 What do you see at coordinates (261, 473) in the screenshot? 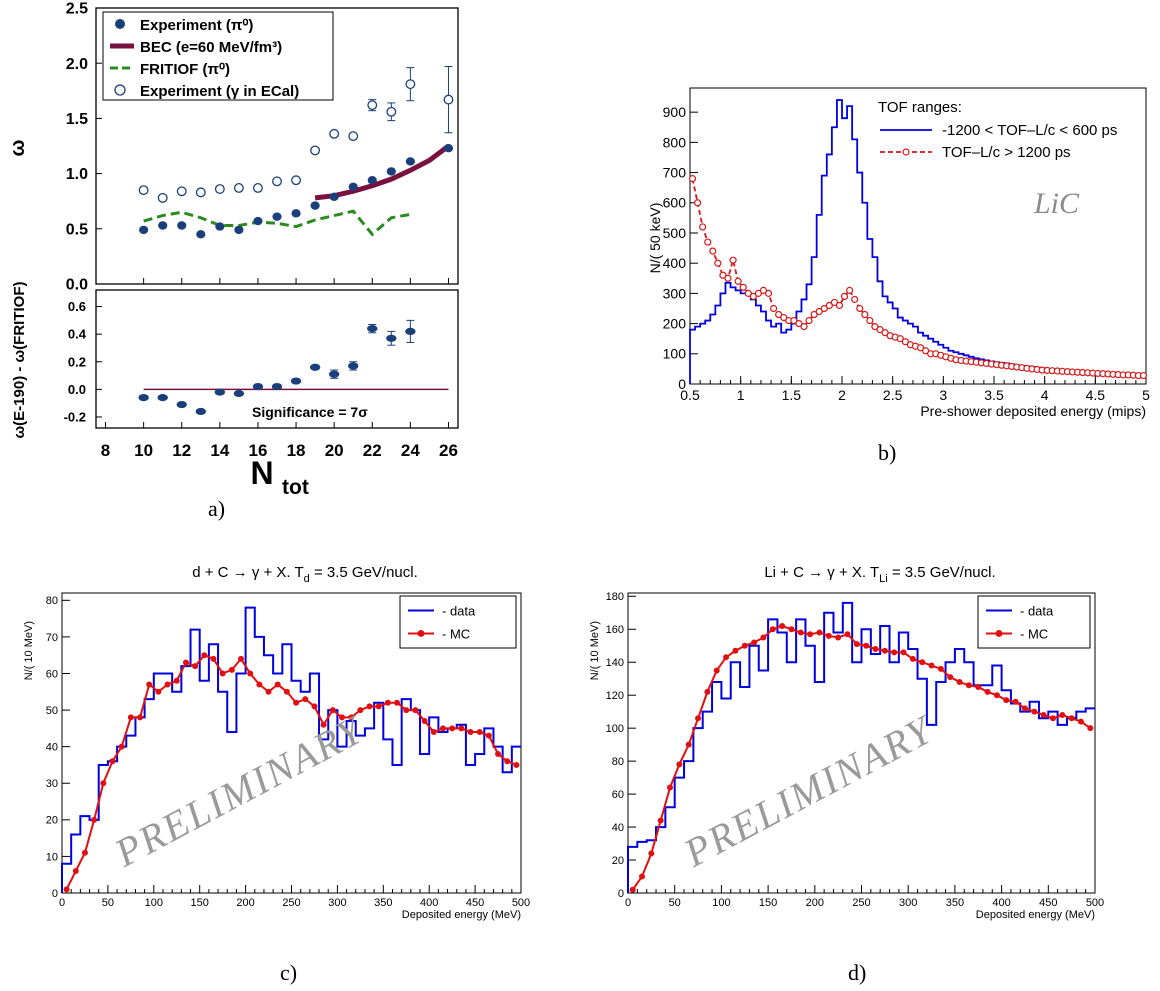
I see `panel-a-x-axis-label: N` at bounding box center [261, 473].